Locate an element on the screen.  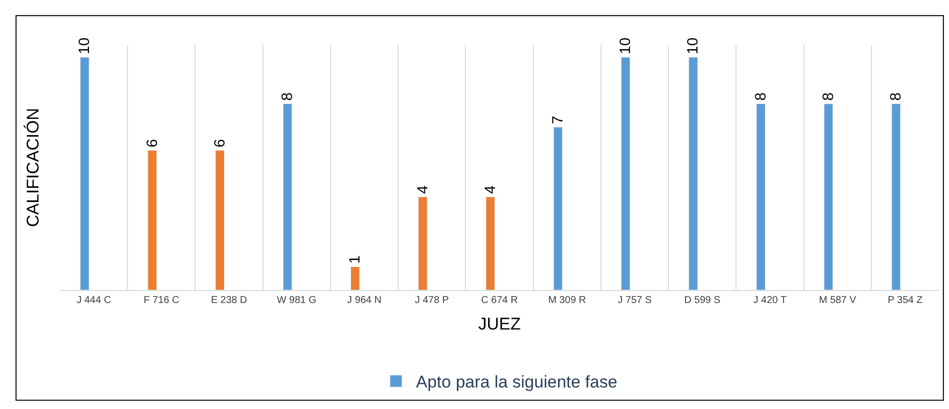
x-tick-label: F 716 C is located at coordinates (162, 300).